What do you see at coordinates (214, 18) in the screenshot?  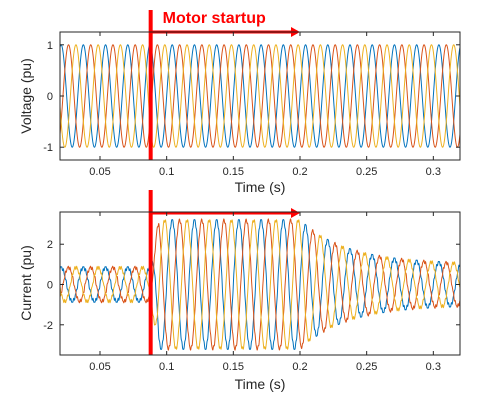 I see `motor-startup-annotation: Motor startup` at bounding box center [214, 18].